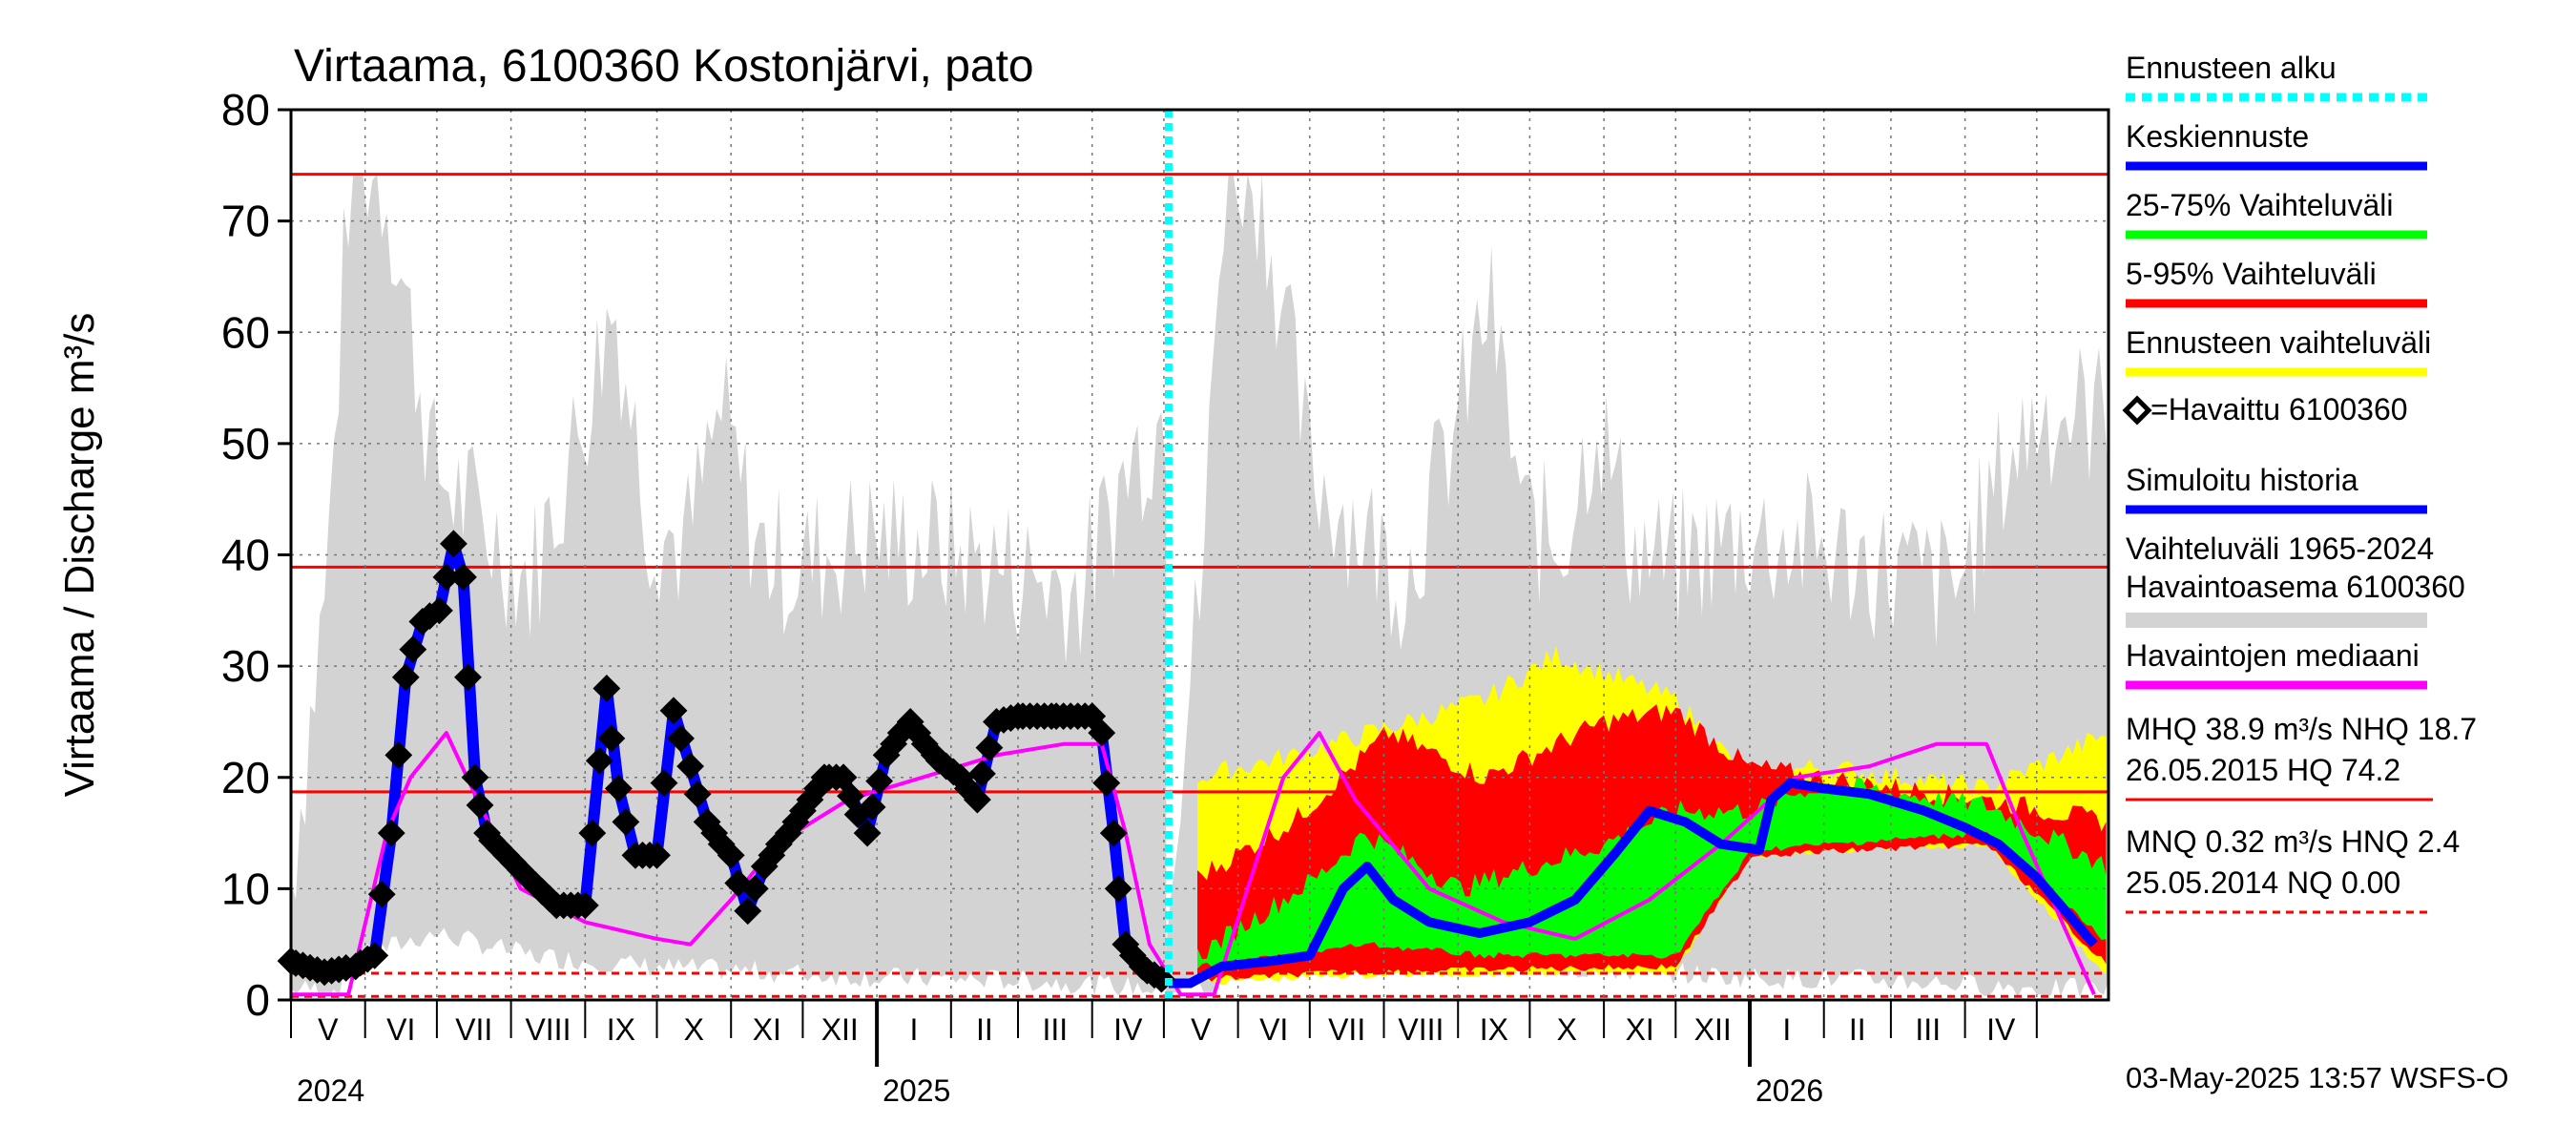 The height and width of the screenshot is (1145, 2576). What do you see at coordinates (2263, 883) in the screenshot?
I see `stats-line-4: 25.05.2014 NQ 0.00` at bounding box center [2263, 883].